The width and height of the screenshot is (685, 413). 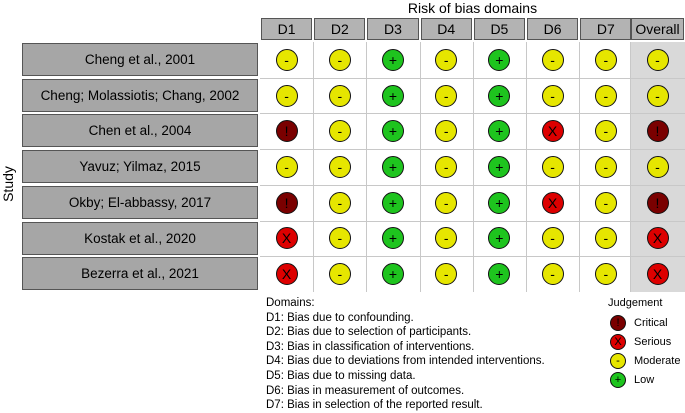 What do you see at coordinates (341, 375) in the screenshot?
I see `domains-legend-item: D5: Bias due to missing data.` at bounding box center [341, 375].